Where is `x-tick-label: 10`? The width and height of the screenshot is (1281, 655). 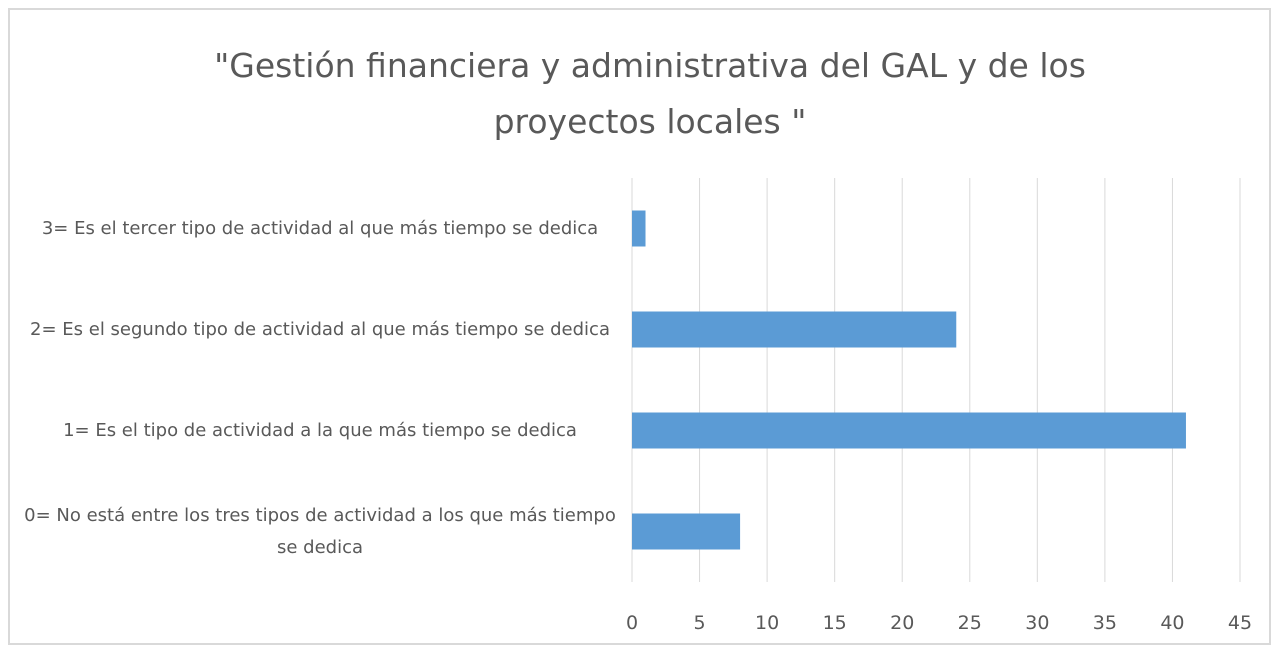 x-tick-label: 10 is located at coordinates (767, 623).